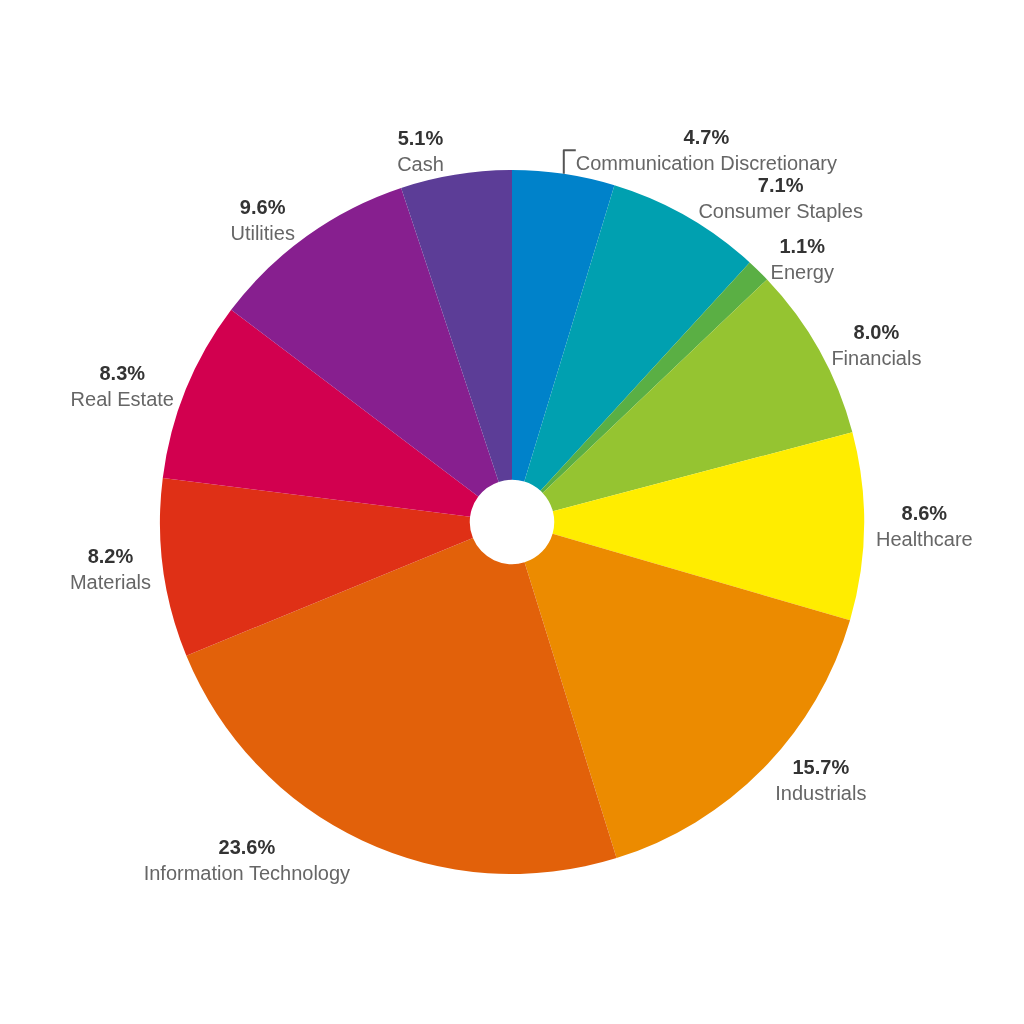 The height and width of the screenshot is (1024, 1024). Describe the element at coordinates (110, 581) in the screenshot. I see `slice-label: Materials` at that location.